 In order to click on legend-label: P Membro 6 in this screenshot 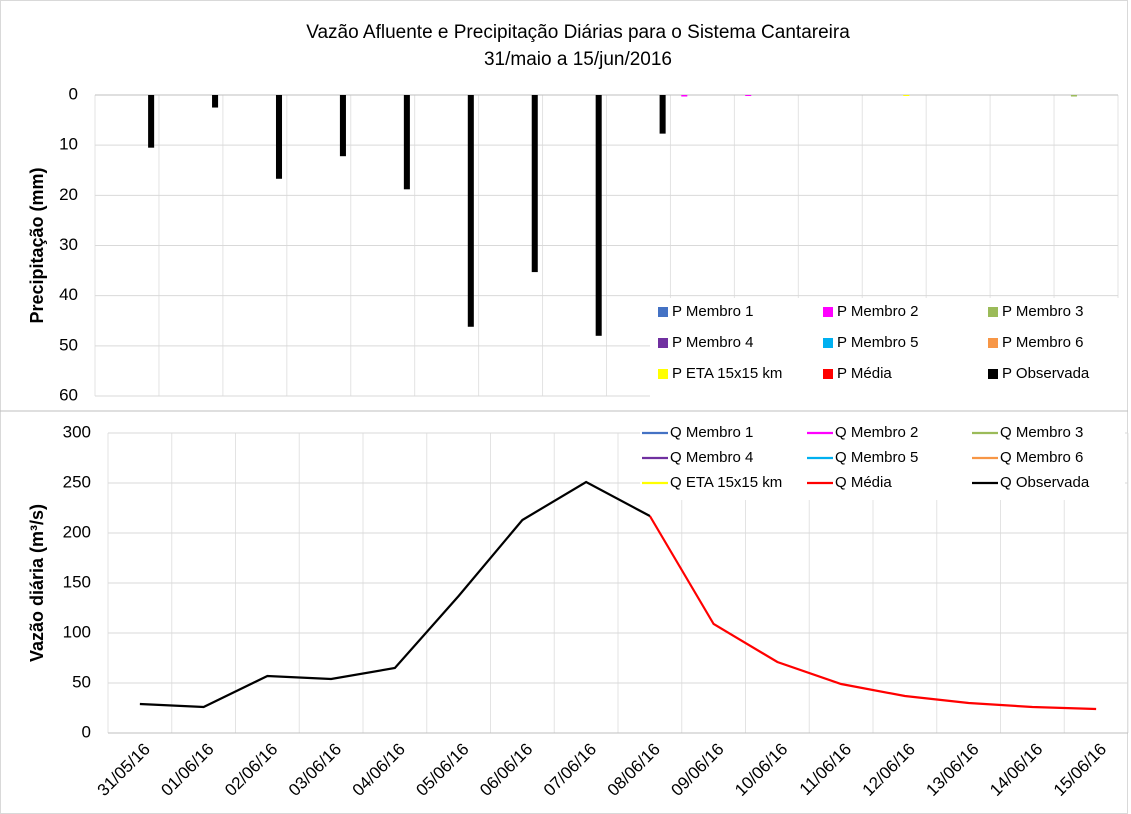, I will do `click(1042, 342)`.